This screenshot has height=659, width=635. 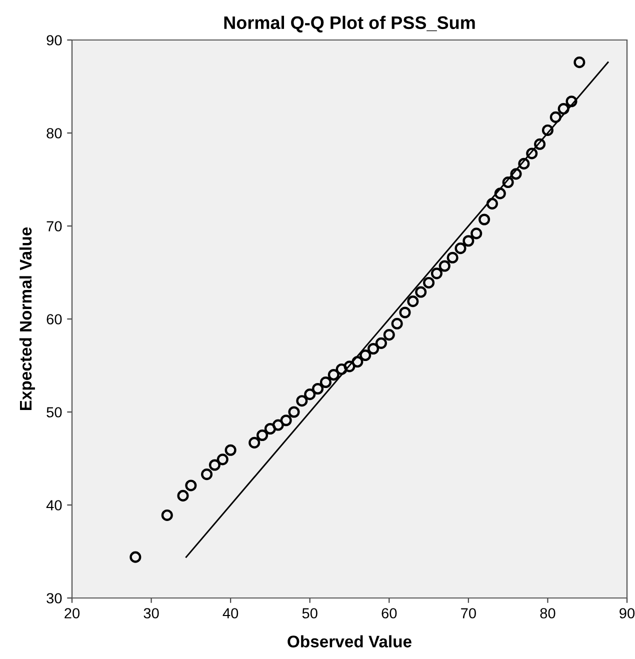 I want to click on y-tick-label: 40, so click(x=54, y=505).